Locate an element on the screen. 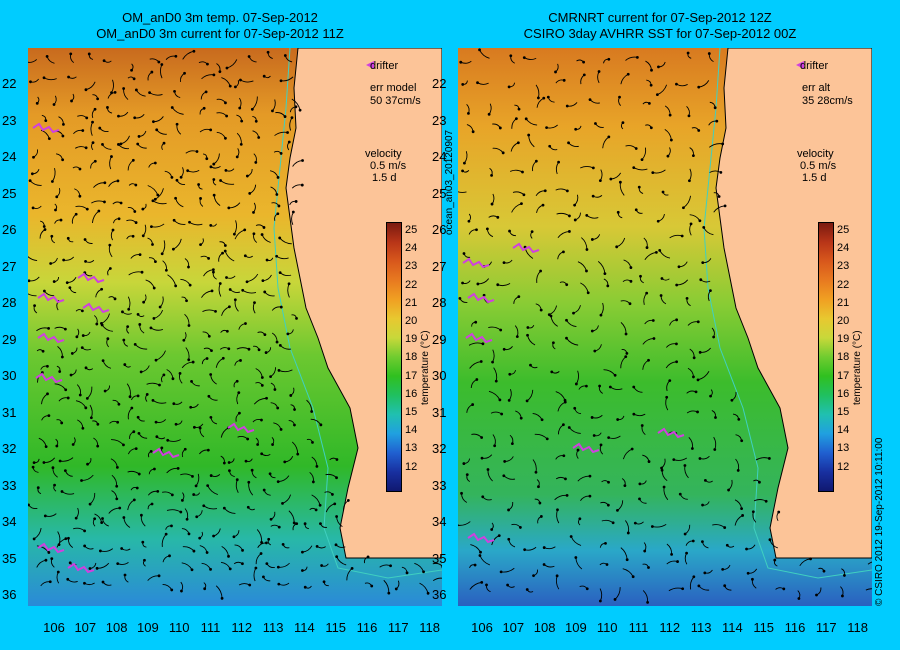  left-velocity-label: velocity is located at coordinates (383, 154).